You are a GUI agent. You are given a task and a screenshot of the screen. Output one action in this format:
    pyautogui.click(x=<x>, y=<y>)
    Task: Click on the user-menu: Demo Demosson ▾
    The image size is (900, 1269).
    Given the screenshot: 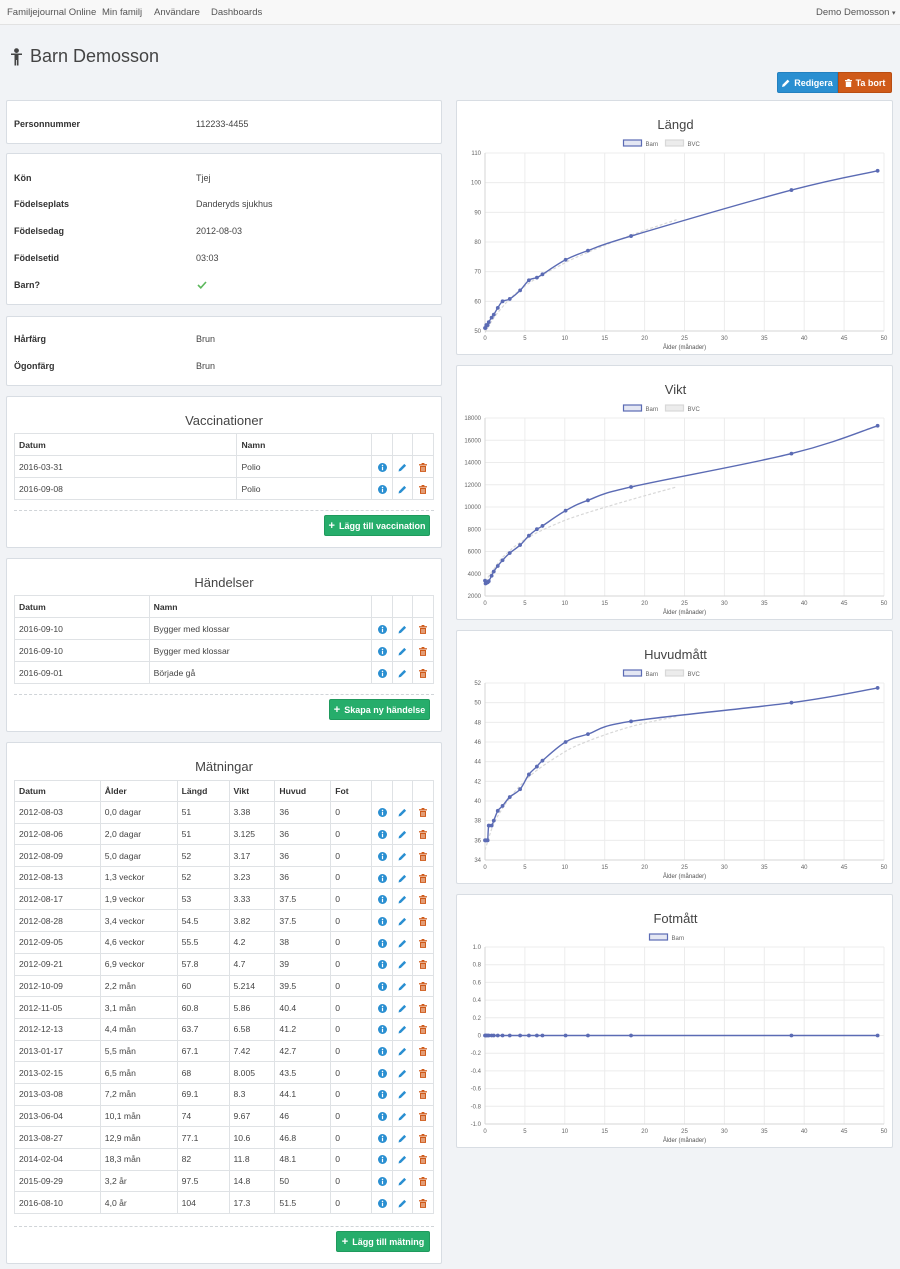 What is the action you would take?
    pyautogui.click(x=856, y=12)
    